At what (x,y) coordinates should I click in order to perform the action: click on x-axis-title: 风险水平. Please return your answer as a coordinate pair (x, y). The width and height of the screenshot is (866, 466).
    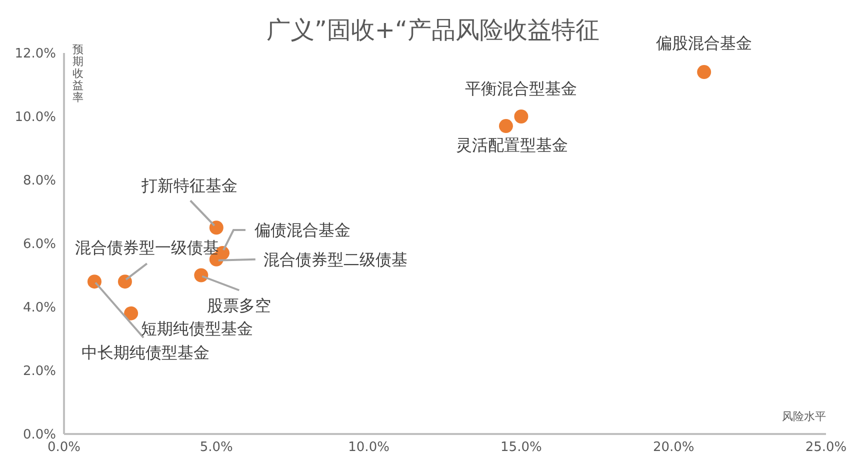
    Looking at the image, I should click on (804, 416).